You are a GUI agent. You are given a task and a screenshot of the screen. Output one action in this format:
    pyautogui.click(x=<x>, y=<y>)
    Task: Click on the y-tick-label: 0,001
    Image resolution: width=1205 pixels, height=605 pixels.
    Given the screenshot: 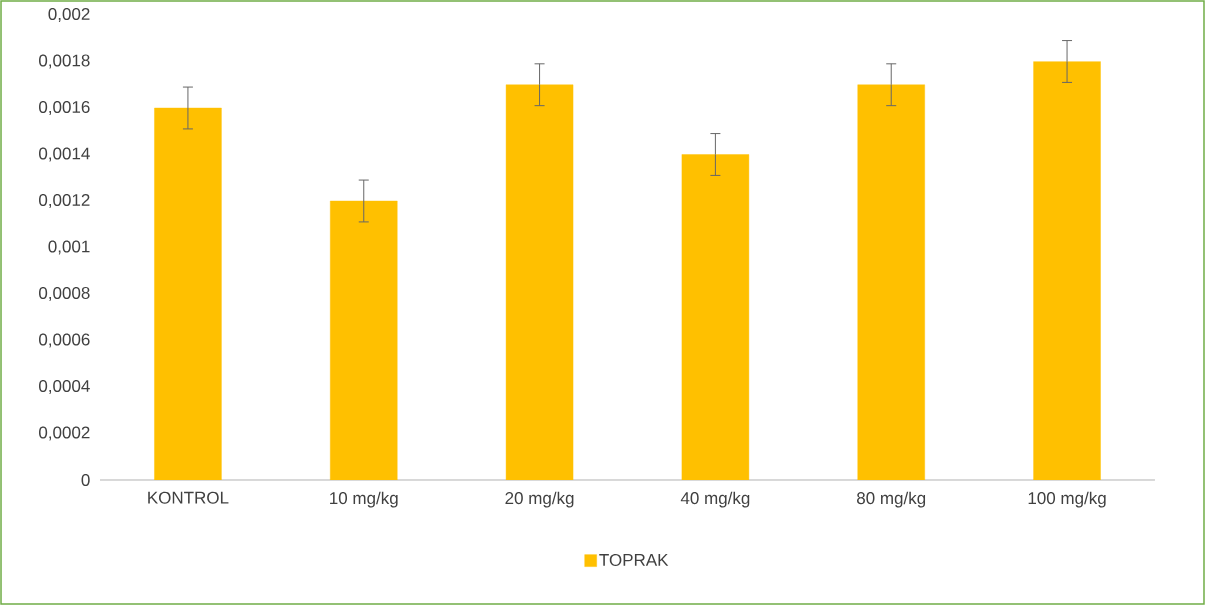 What is the action you would take?
    pyautogui.click(x=69, y=247)
    